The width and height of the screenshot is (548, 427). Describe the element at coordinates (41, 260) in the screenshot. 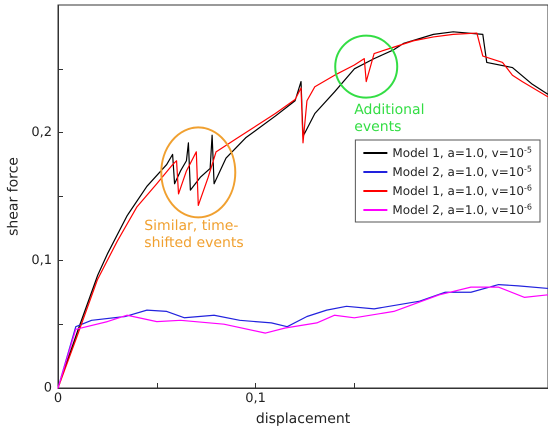

I see `y-tick-label: 0,1` at that location.